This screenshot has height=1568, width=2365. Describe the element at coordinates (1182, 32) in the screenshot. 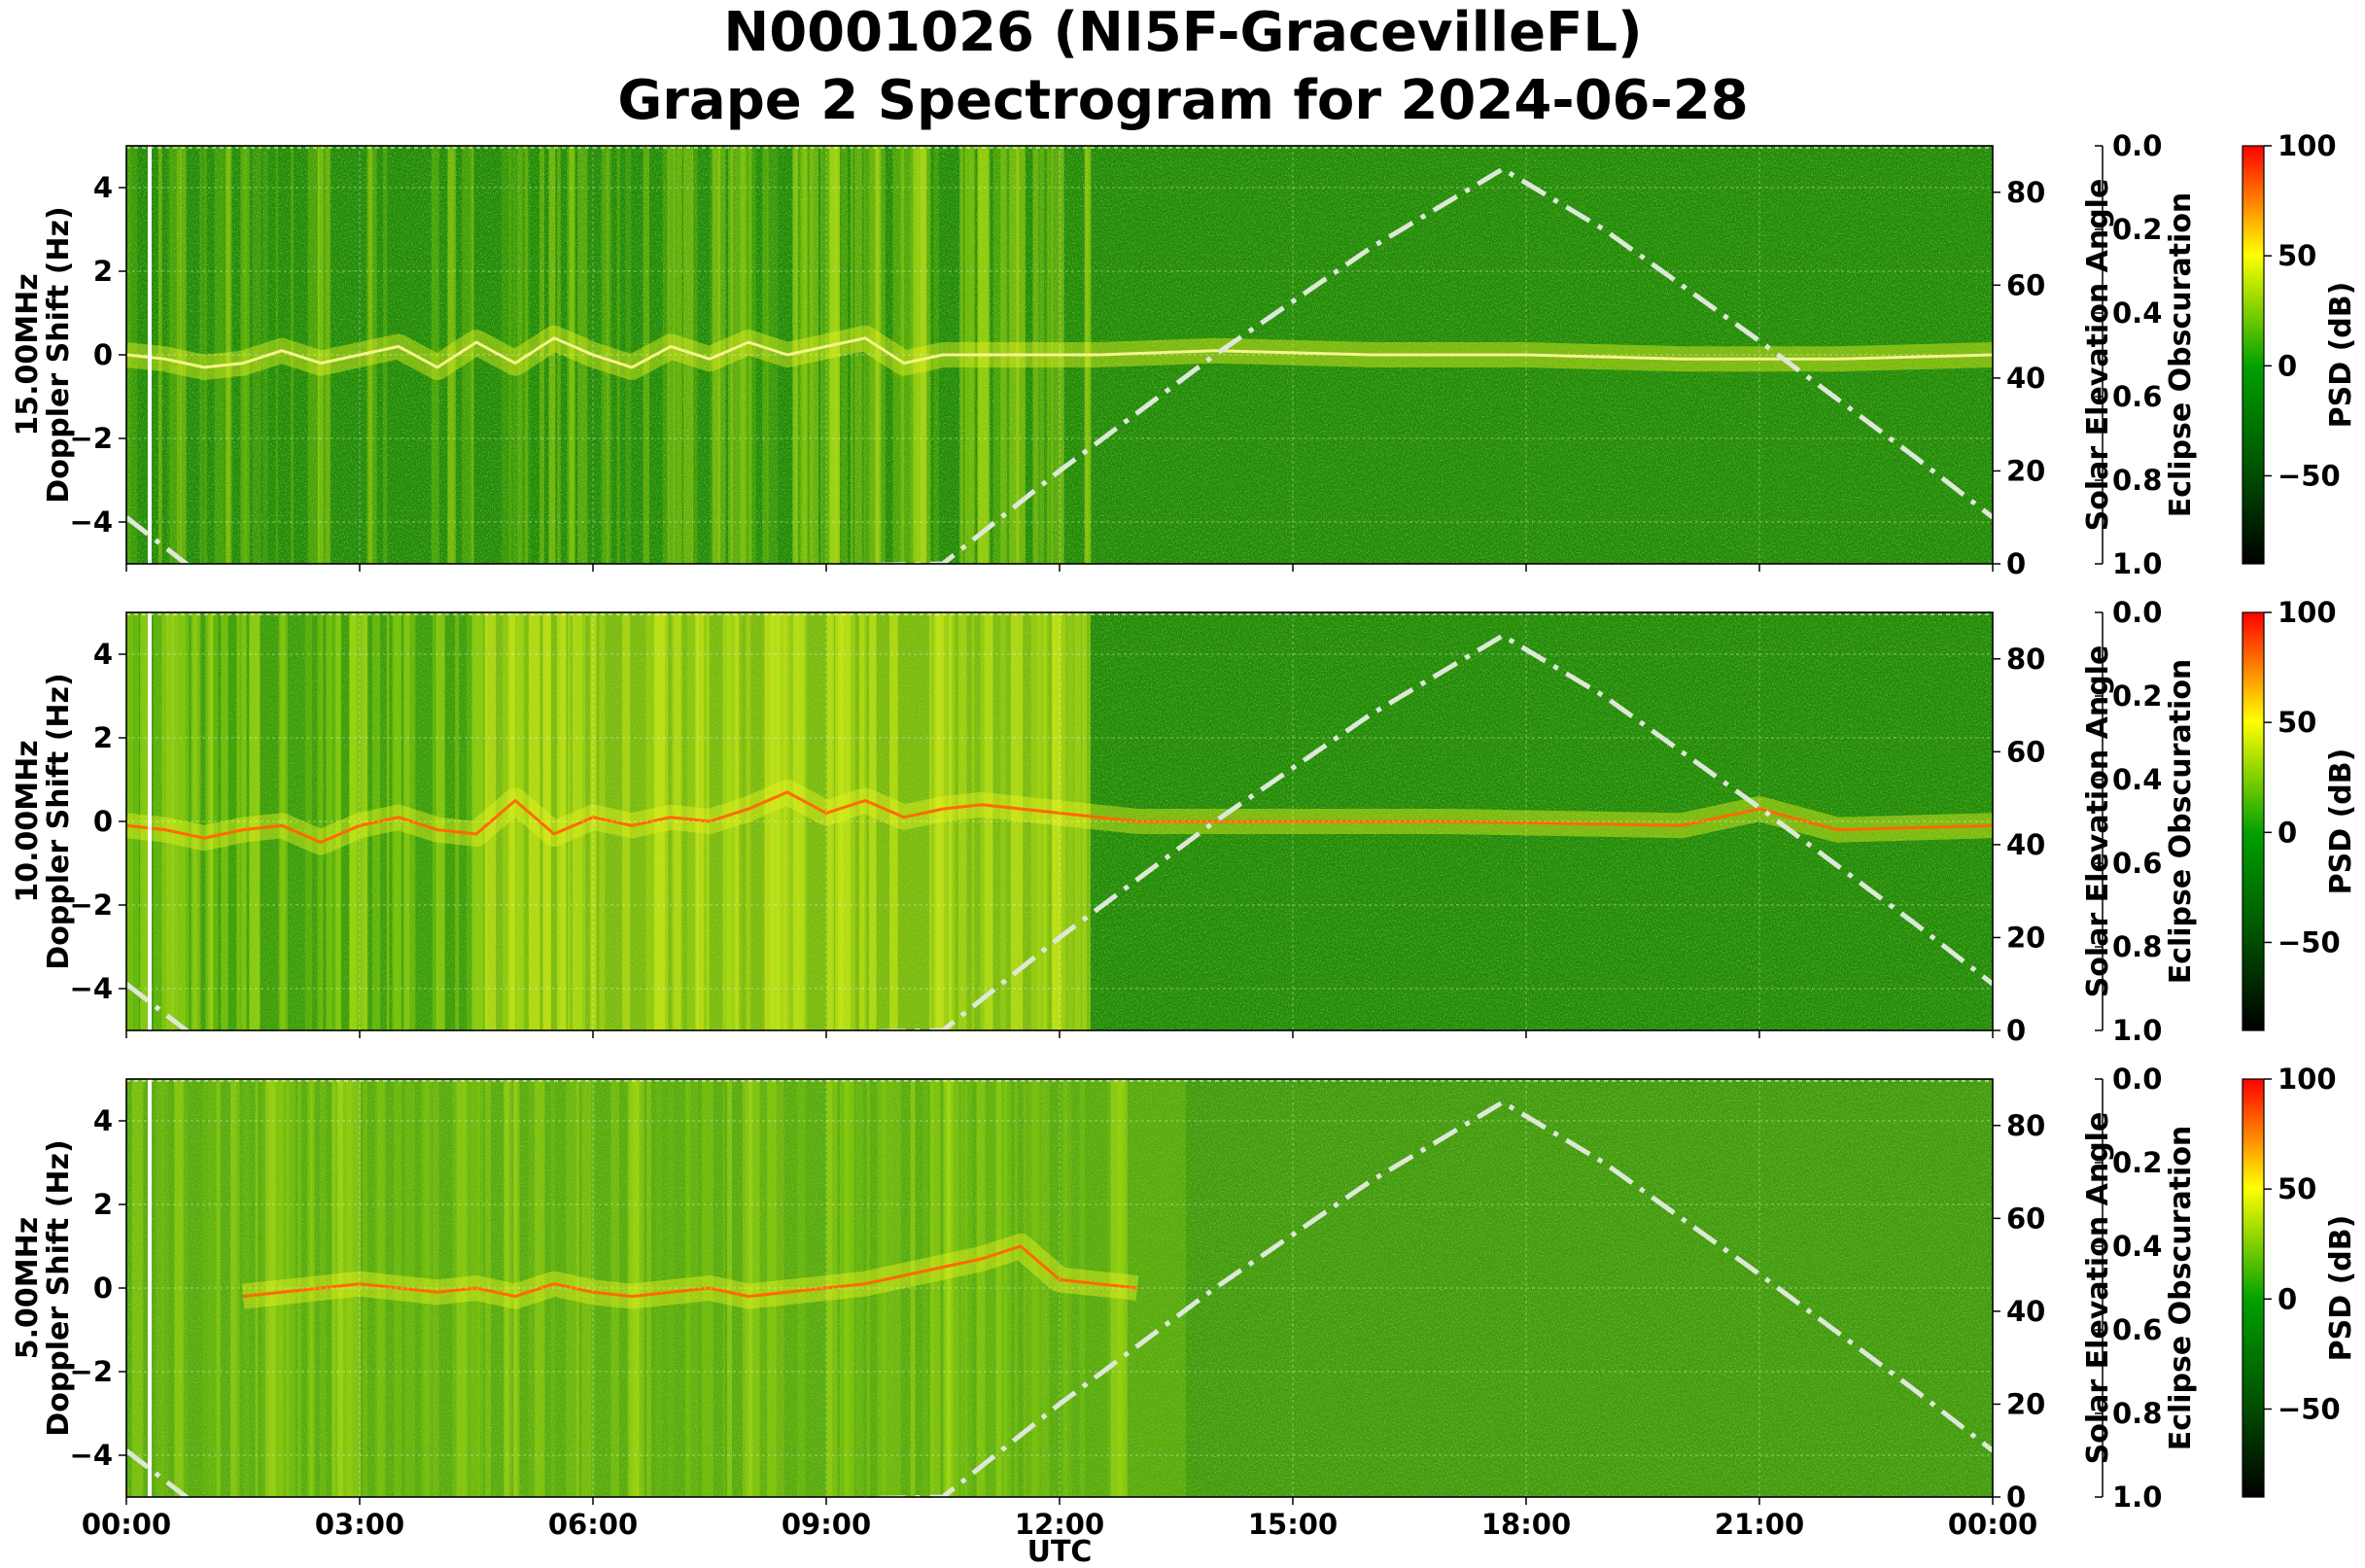

I see `figure-title-line1: N0001026 (NI5F-GracevilleFL)` at that location.